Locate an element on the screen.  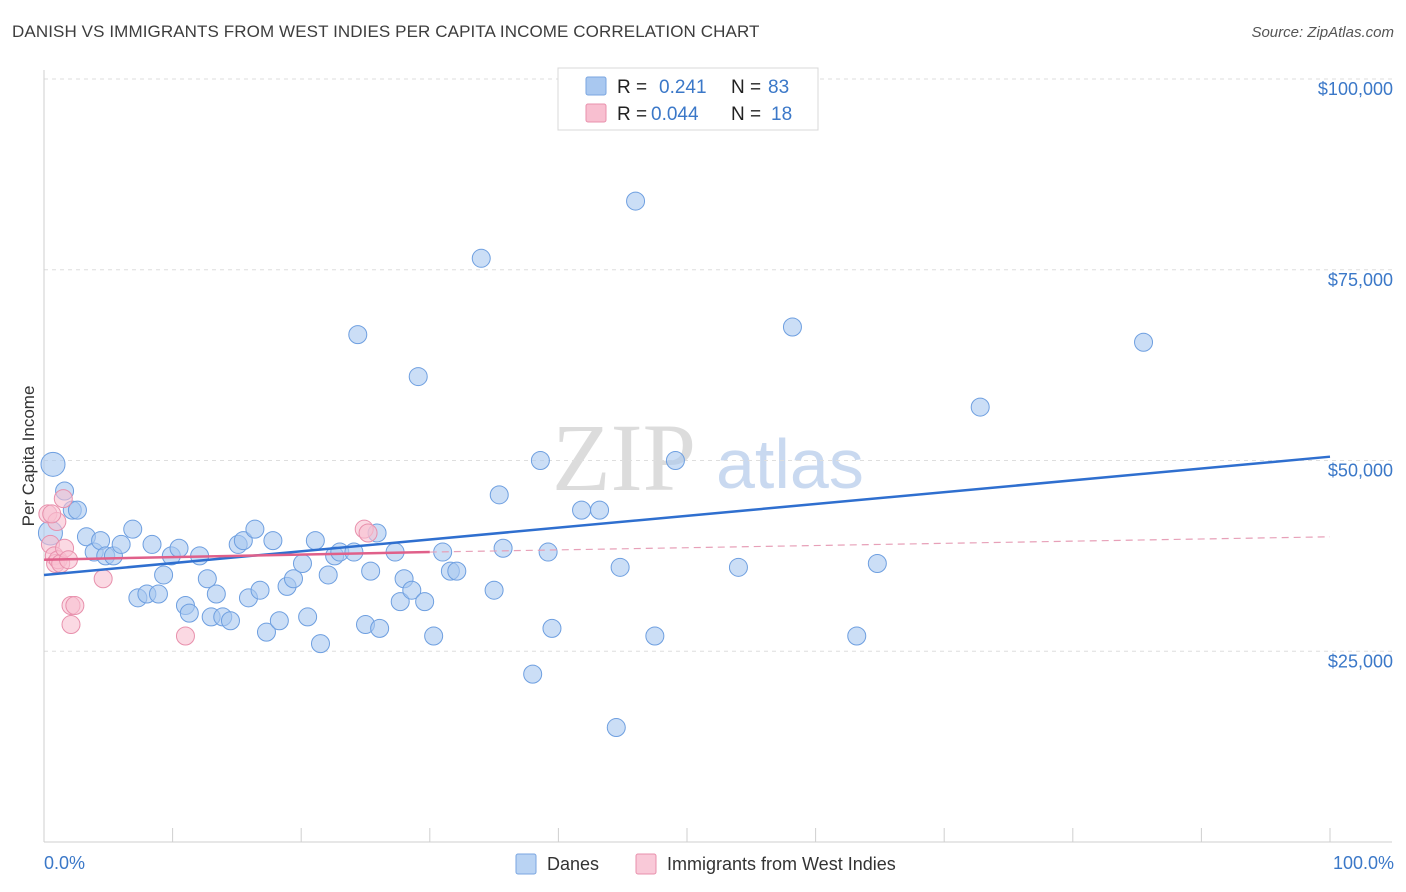
y-tick-label-3: $100,000 is located at coordinates (1355, 89).